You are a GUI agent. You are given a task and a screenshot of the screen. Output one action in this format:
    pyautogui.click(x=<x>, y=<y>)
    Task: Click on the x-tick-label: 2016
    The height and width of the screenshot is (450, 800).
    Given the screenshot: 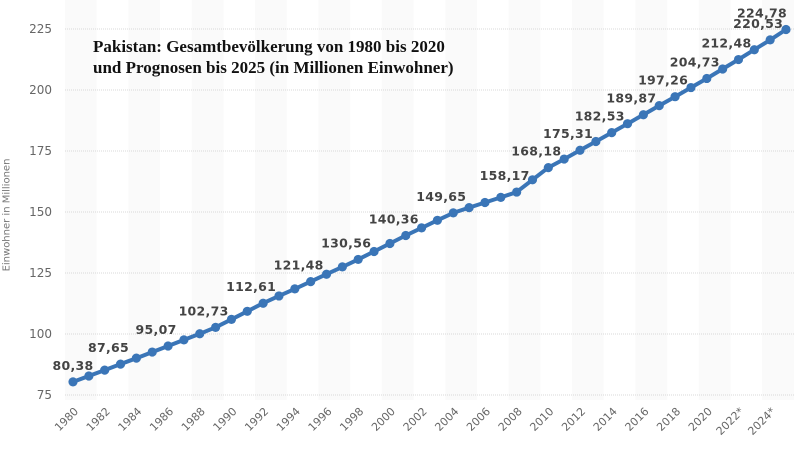 What is the action you would take?
    pyautogui.click(x=637, y=419)
    